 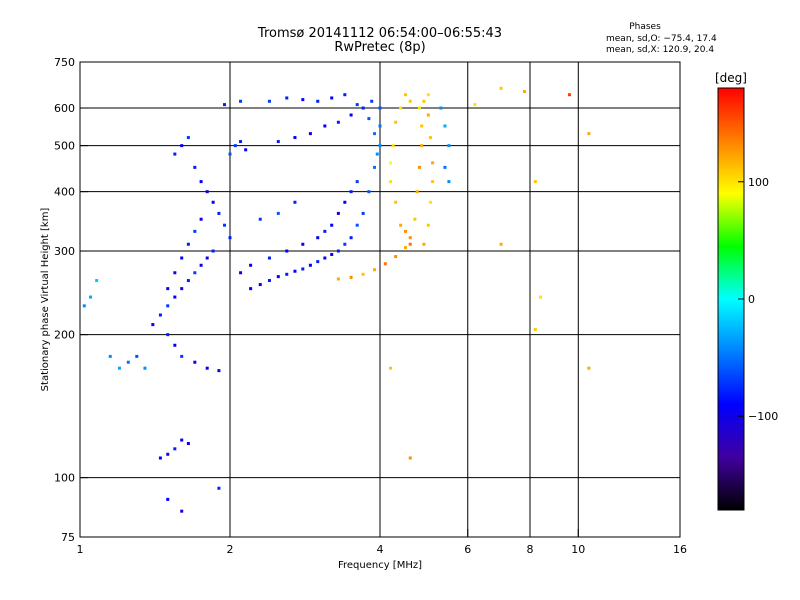 I want to click on x-tick-label: 10, so click(x=578, y=549).